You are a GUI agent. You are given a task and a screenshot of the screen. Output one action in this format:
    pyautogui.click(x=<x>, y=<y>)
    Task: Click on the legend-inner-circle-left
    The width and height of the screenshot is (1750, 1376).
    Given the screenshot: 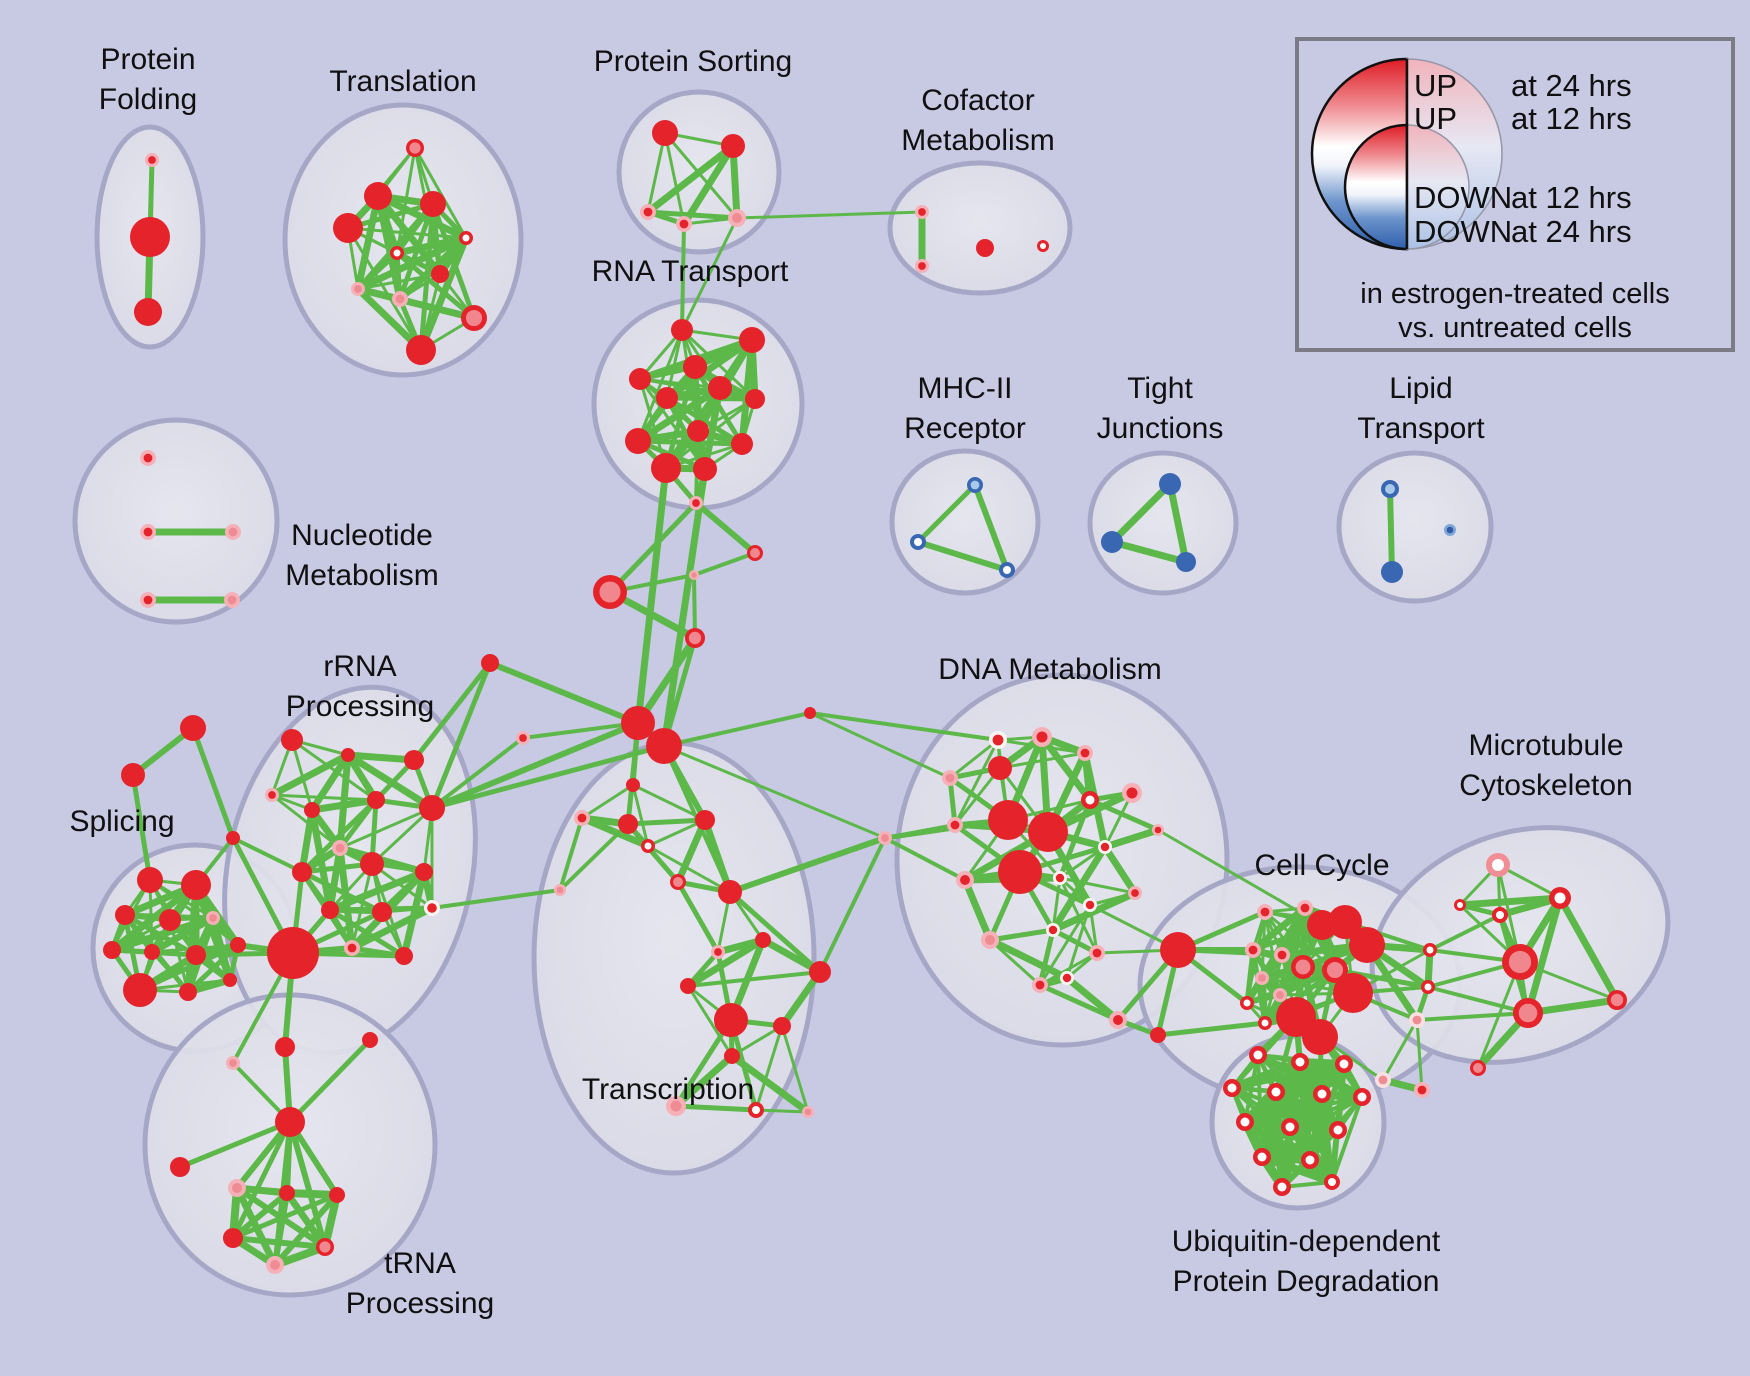 What is the action you would take?
    pyautogui.click(x=1376, y=187)
    